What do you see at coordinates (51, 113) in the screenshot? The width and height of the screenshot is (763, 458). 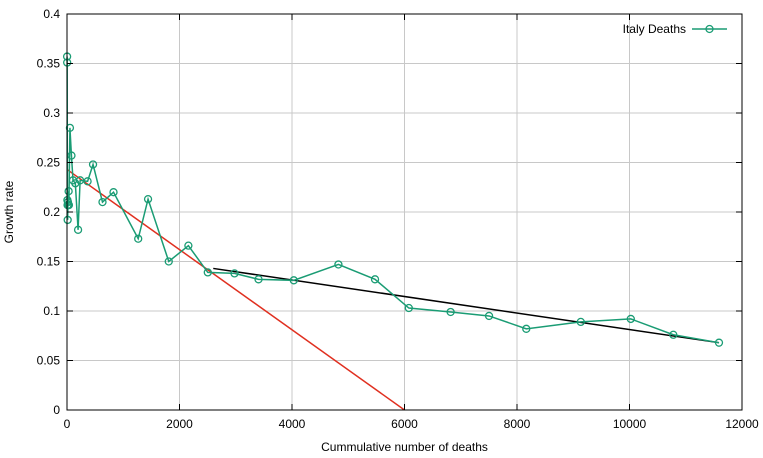 I see `y-tick-label: 0.3` at bounding box center [51, 113].